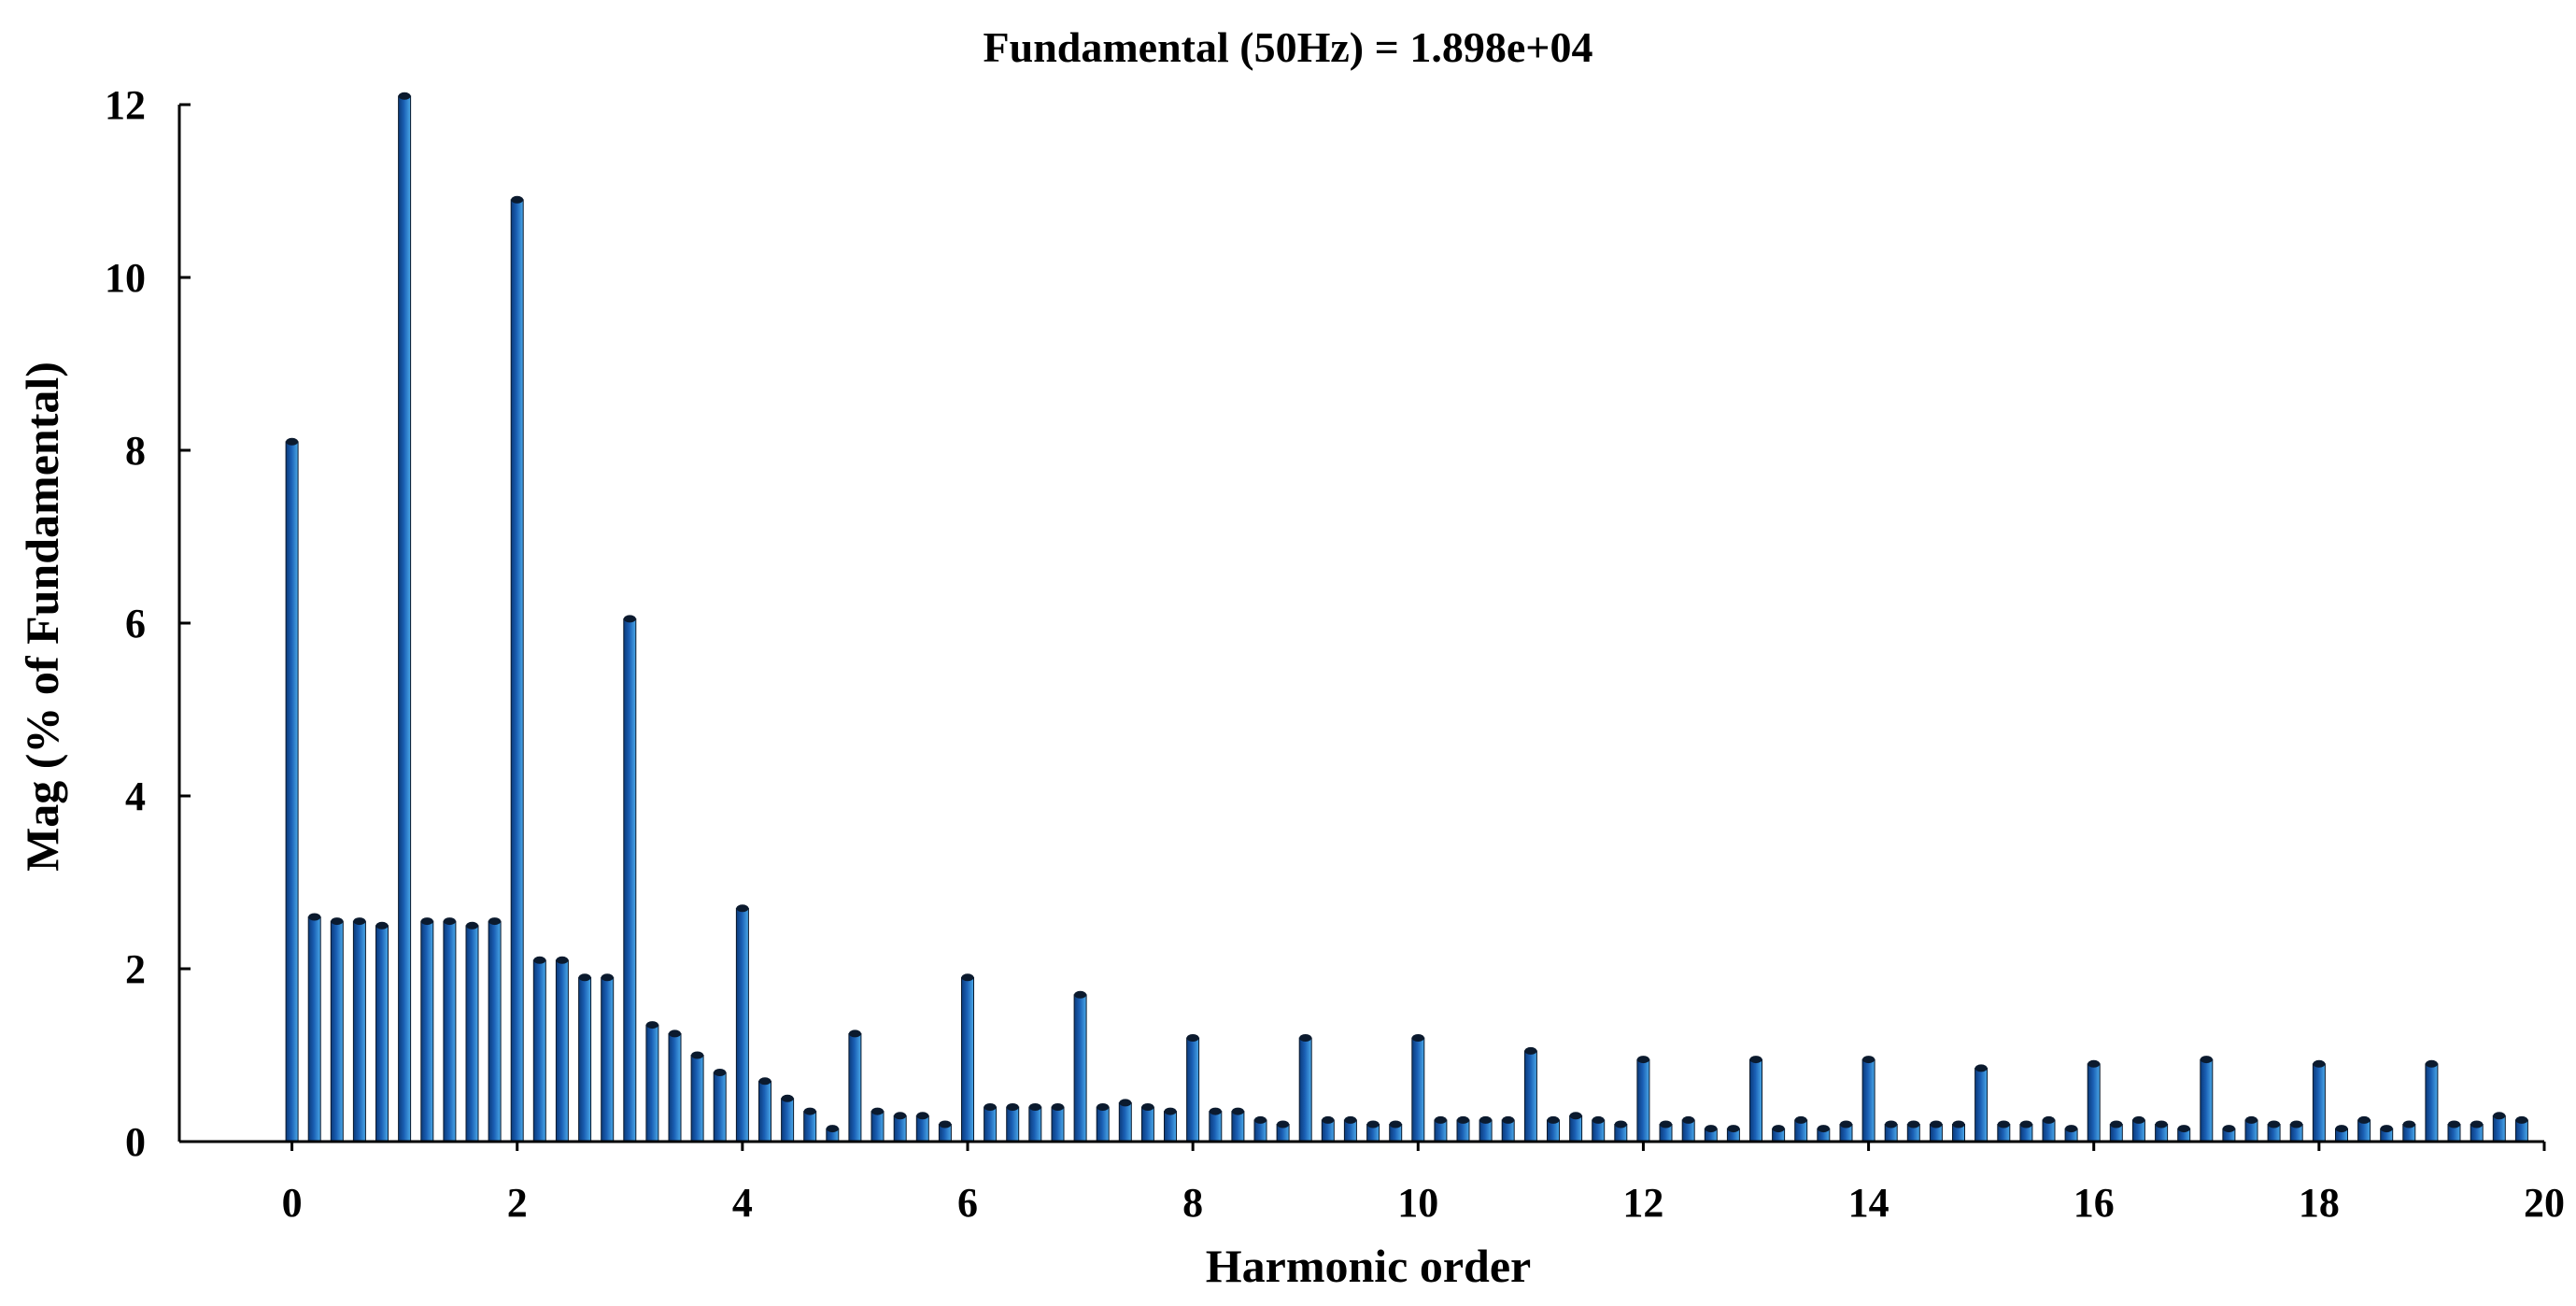  I want to click on x-tick-label-4: 4, so click(742, 1203).